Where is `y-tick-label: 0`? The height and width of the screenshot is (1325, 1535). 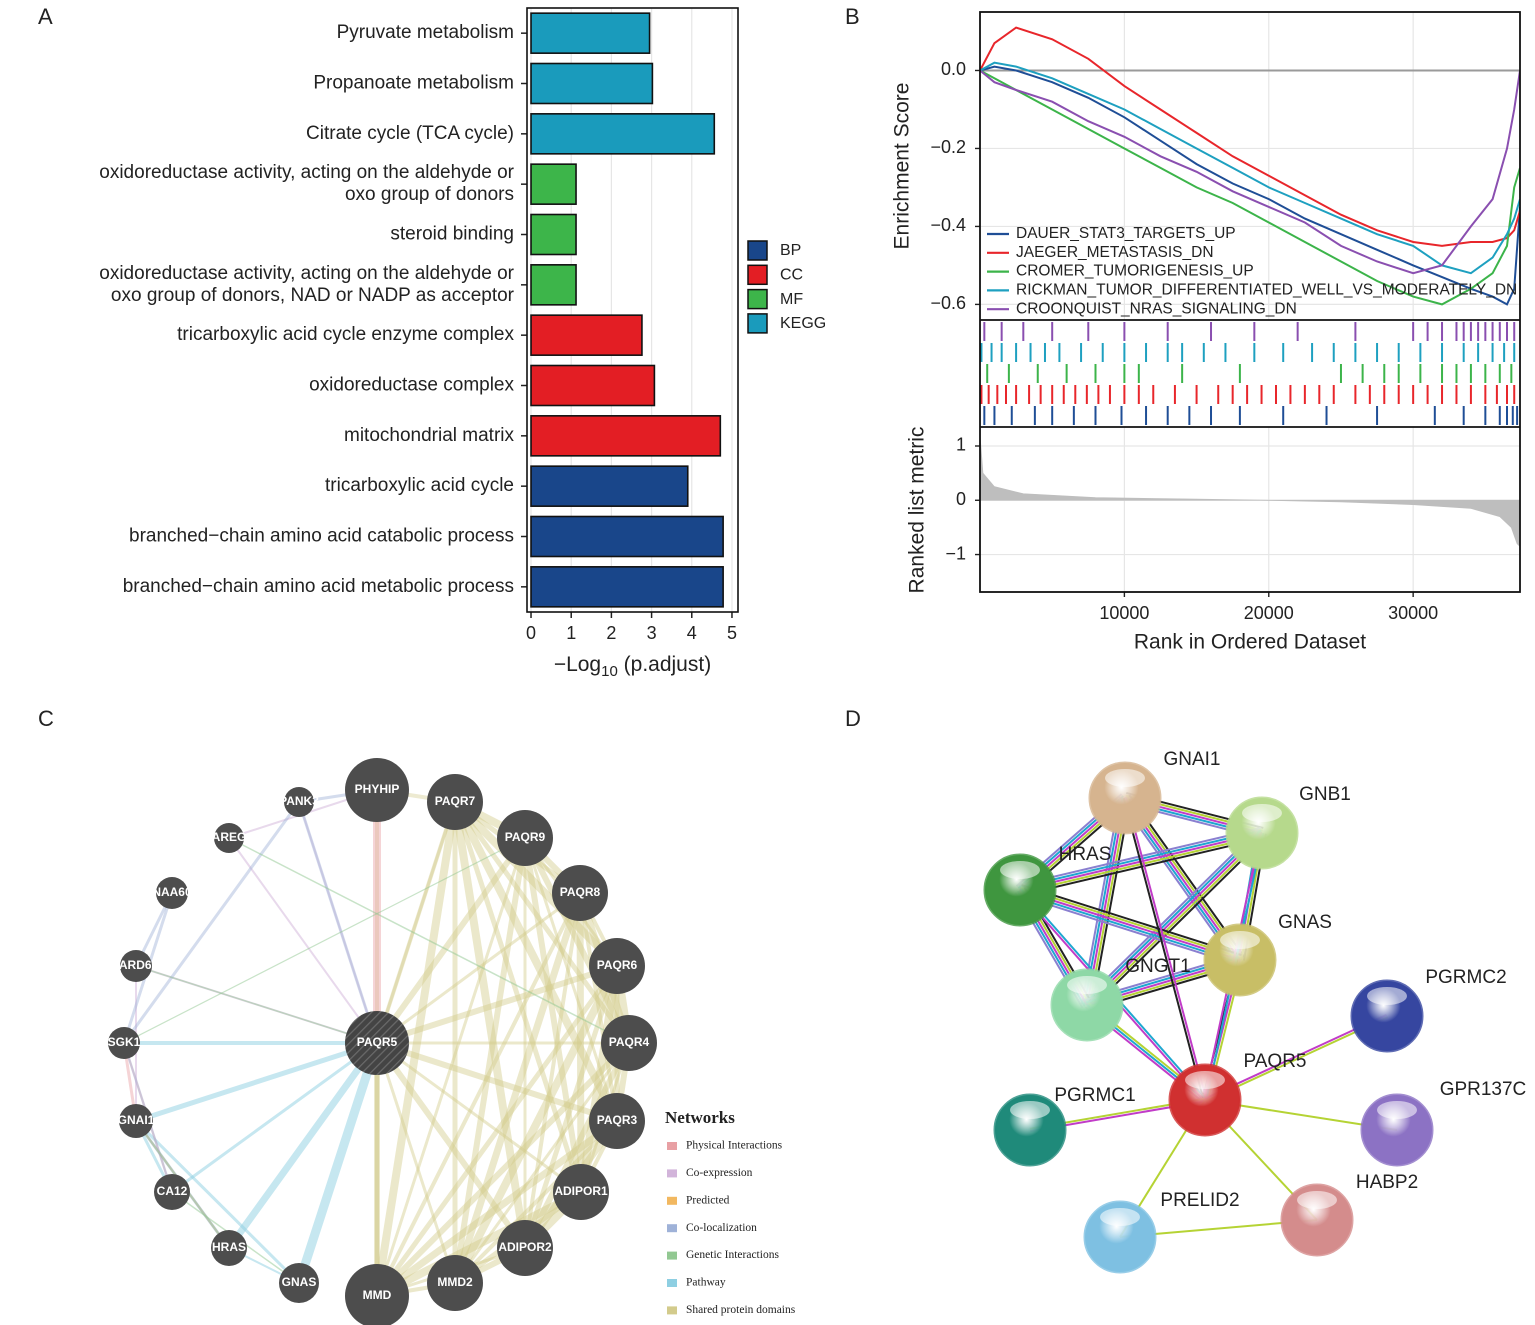
y-tick-label: 0 is located at coordinates (961, 499).